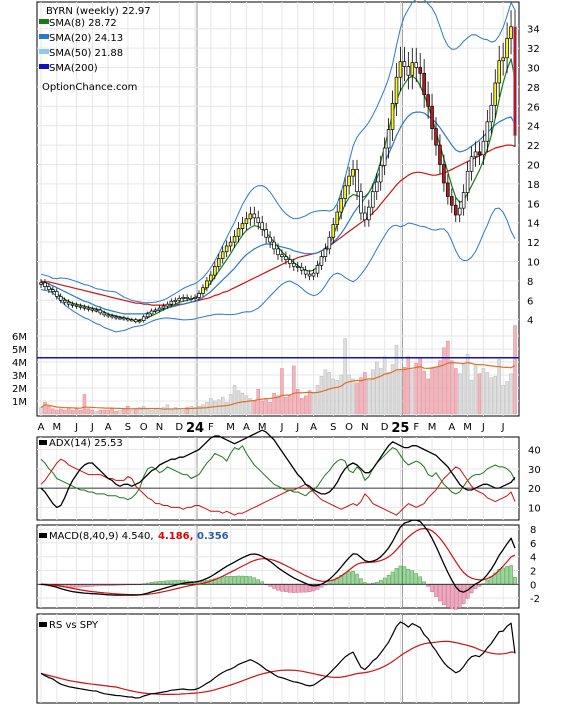  Describe the element at coordinates (533, 107) in the screenshot. I see `price-axis-tick: 26` at that location.